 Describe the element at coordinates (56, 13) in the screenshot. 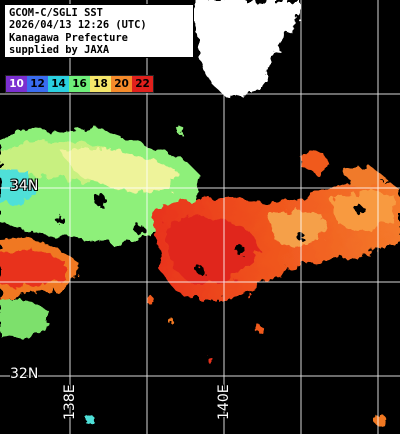

I see `info-line-1: GCOM-C/SGLI SST` at that location.